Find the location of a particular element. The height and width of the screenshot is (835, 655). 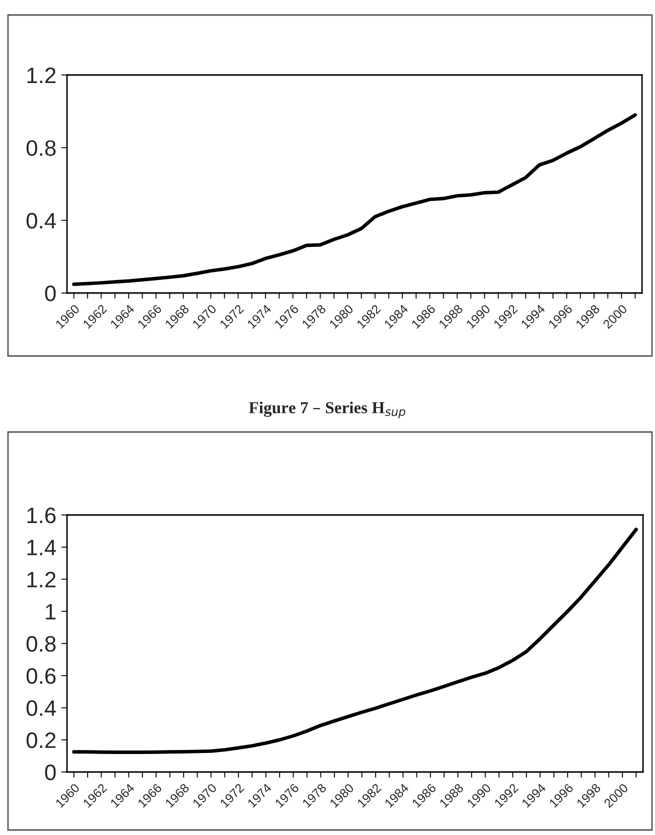

y-tick-label: 0.2 is located at coordinates (41, 740).